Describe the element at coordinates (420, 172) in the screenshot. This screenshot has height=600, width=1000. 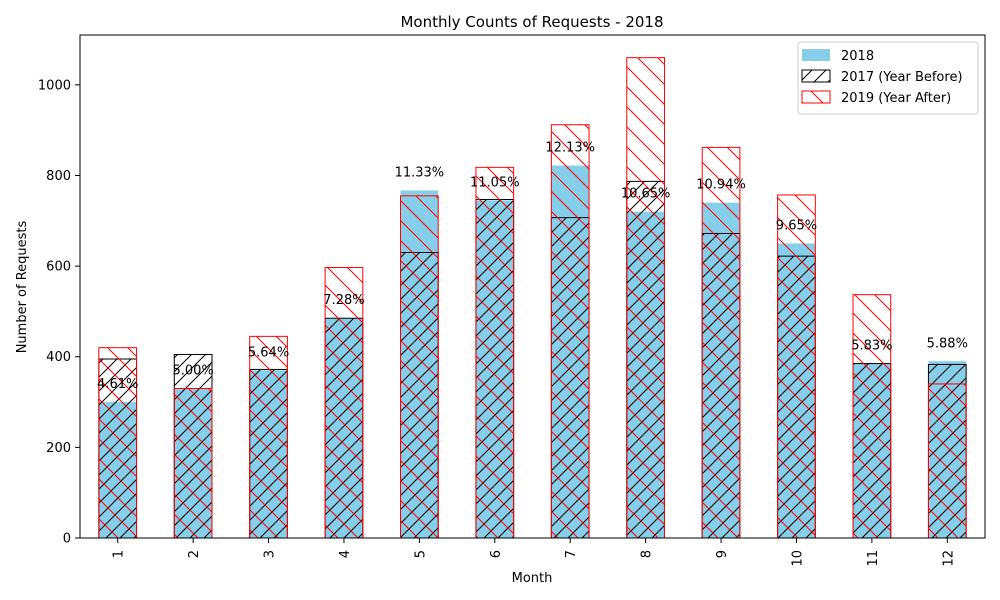
I see `percent-label-month-5: 11.33%` at that location.